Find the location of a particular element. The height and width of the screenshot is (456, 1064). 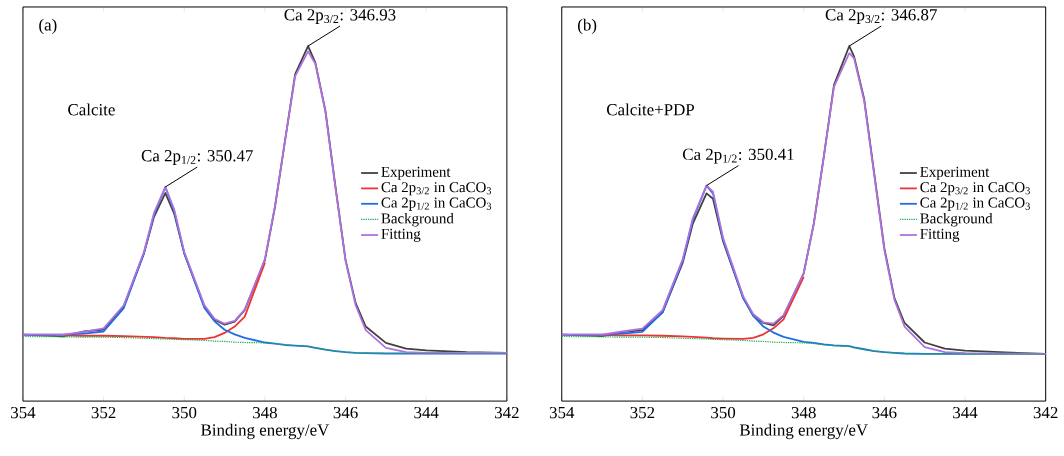

annotation: Ca 2p$_{1/2}$: 350.47 is located at coordinates (197, 157).